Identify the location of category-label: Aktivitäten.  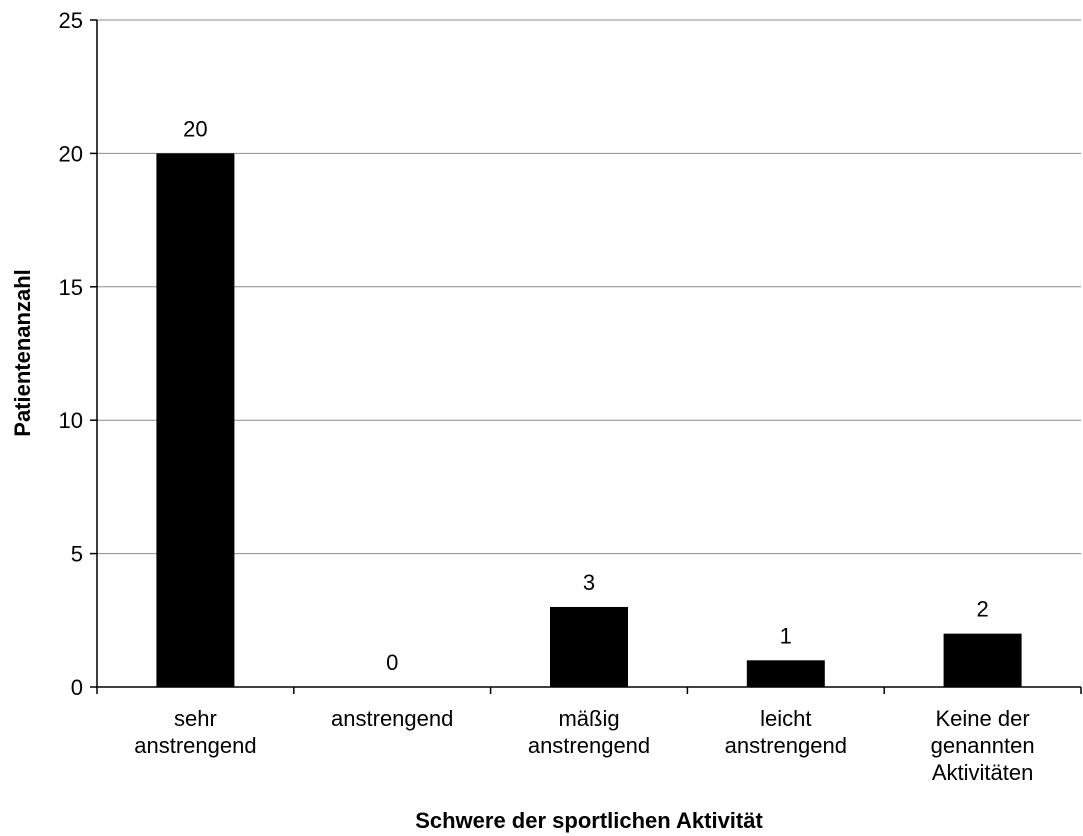
(983, 772).